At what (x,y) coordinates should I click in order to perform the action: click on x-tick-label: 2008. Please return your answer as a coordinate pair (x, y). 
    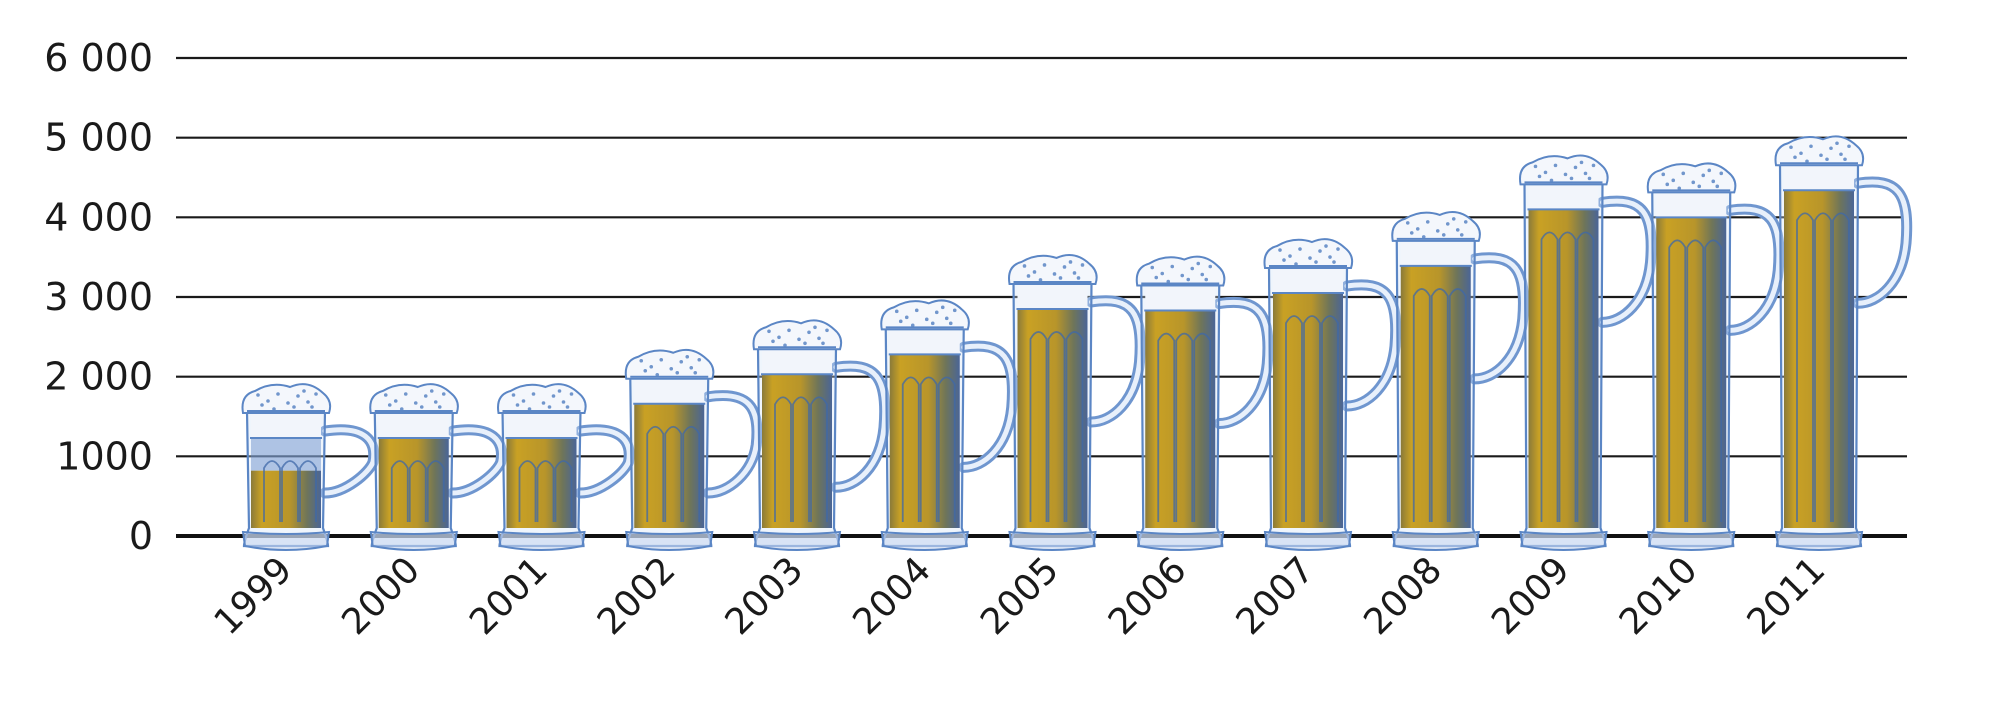
    Looking at the image, I should click on (1403, 596).